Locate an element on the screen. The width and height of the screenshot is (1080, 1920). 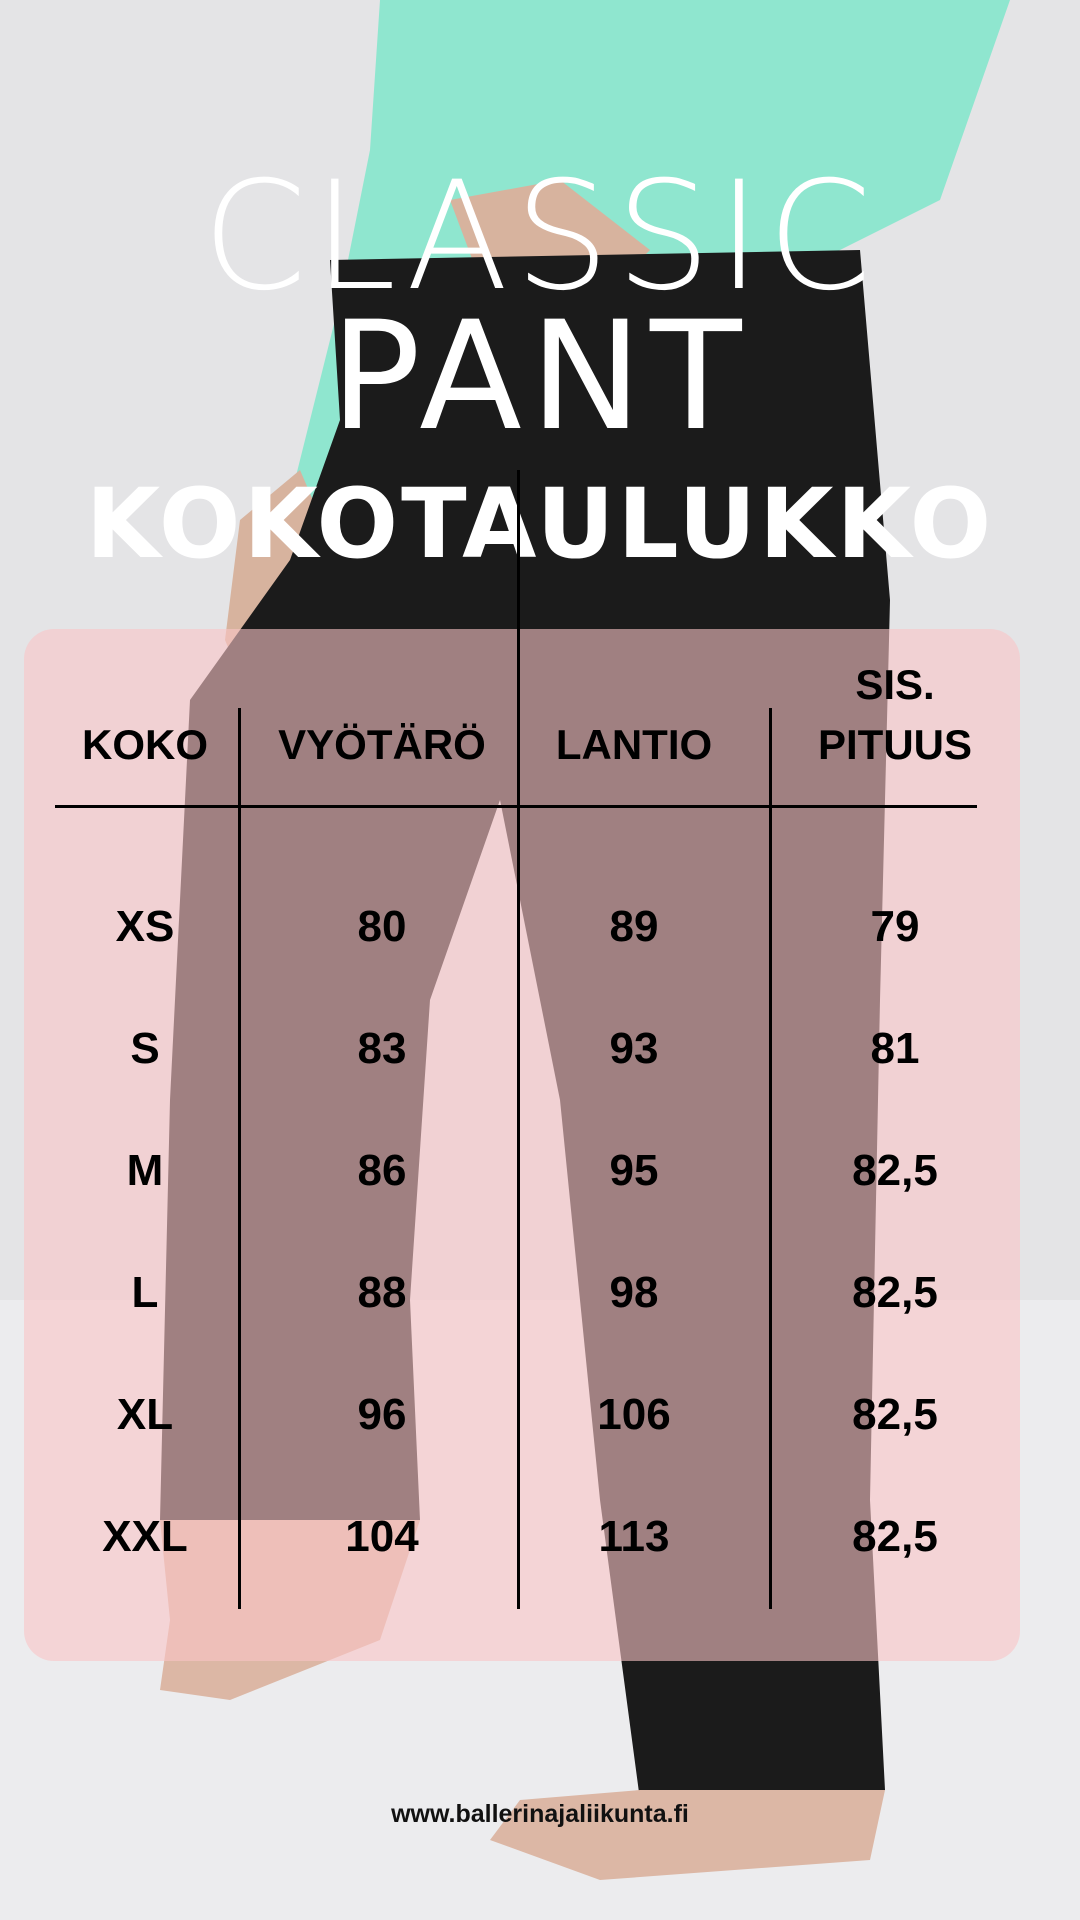
header-sis: SIS. is located at coordinates (895, 684).